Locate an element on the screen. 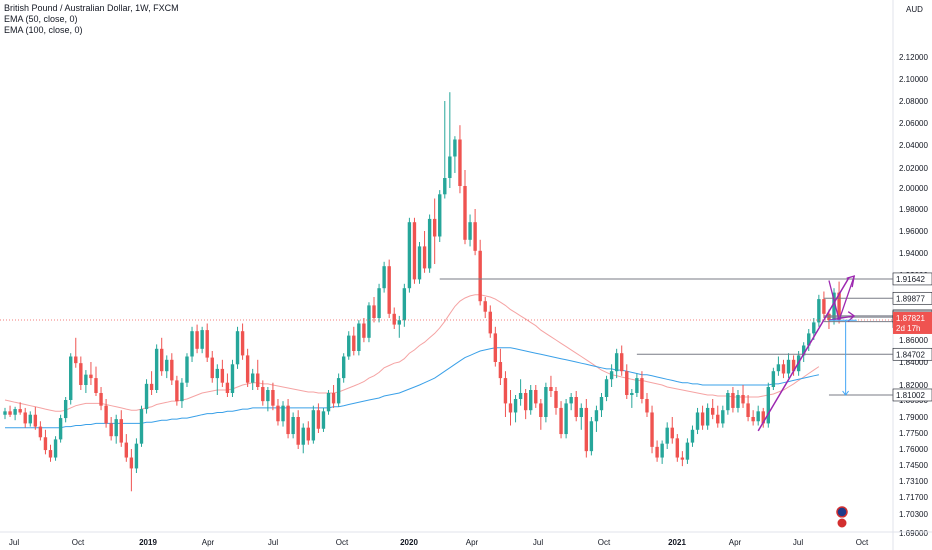 The image size is (932, 550). y-tick-label: 1.86000 is located at coordinates (913, 340).